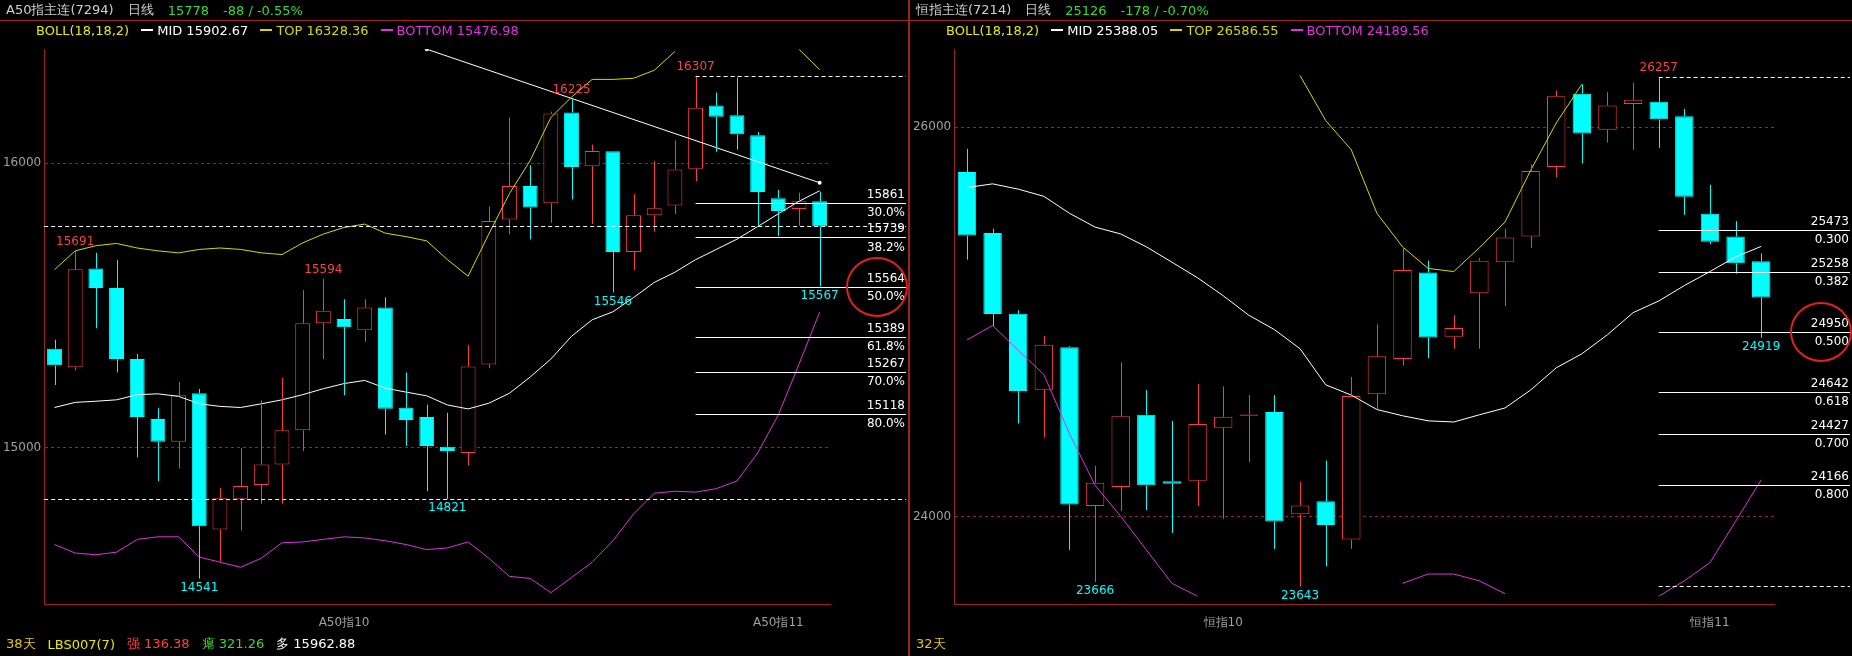 The height and width of the screenshot is (656, 1852). What do you see at coordinates (571, 89) in the screenshot?
I see `annotation: 16225` at bounding box center [571, 89].